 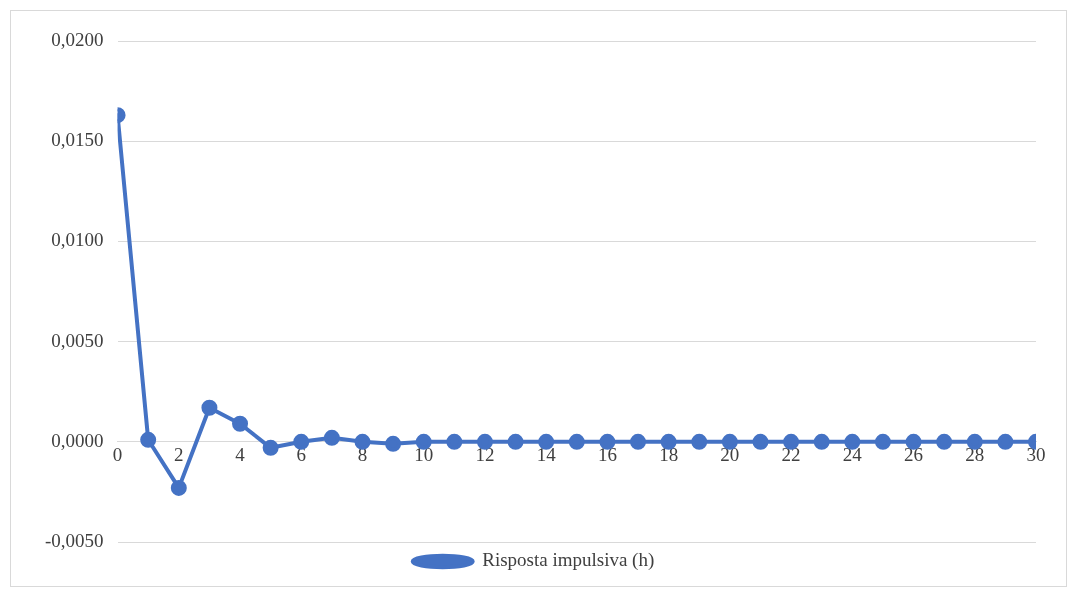 What do you see at coordinates (852, 455) in the screenshot?
I see `x-tick-label: 24` at bounding box center [852, 455].